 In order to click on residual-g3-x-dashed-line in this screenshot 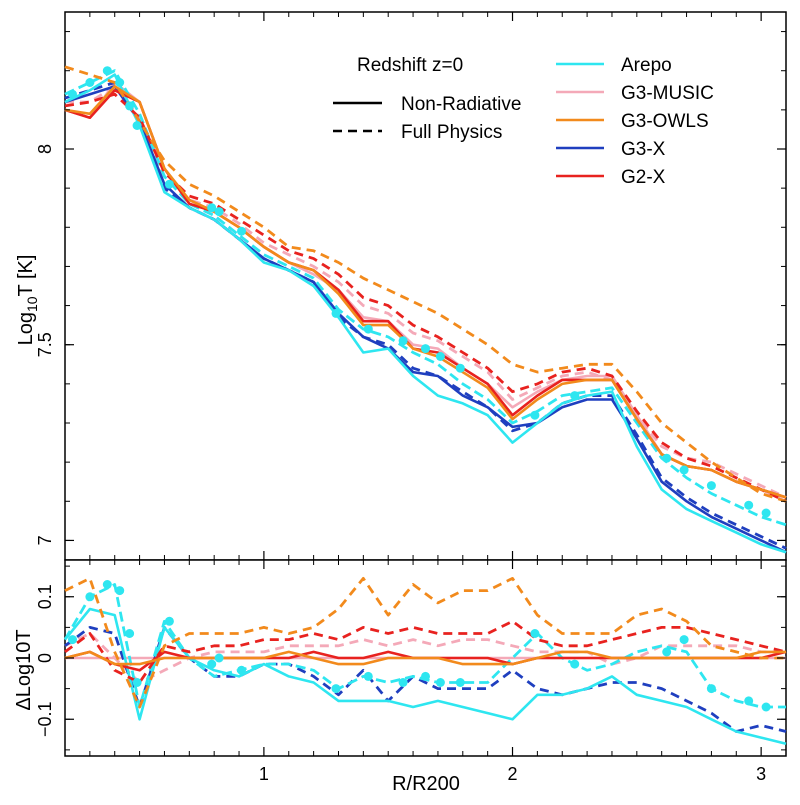, I will do `click(425, 679)`.